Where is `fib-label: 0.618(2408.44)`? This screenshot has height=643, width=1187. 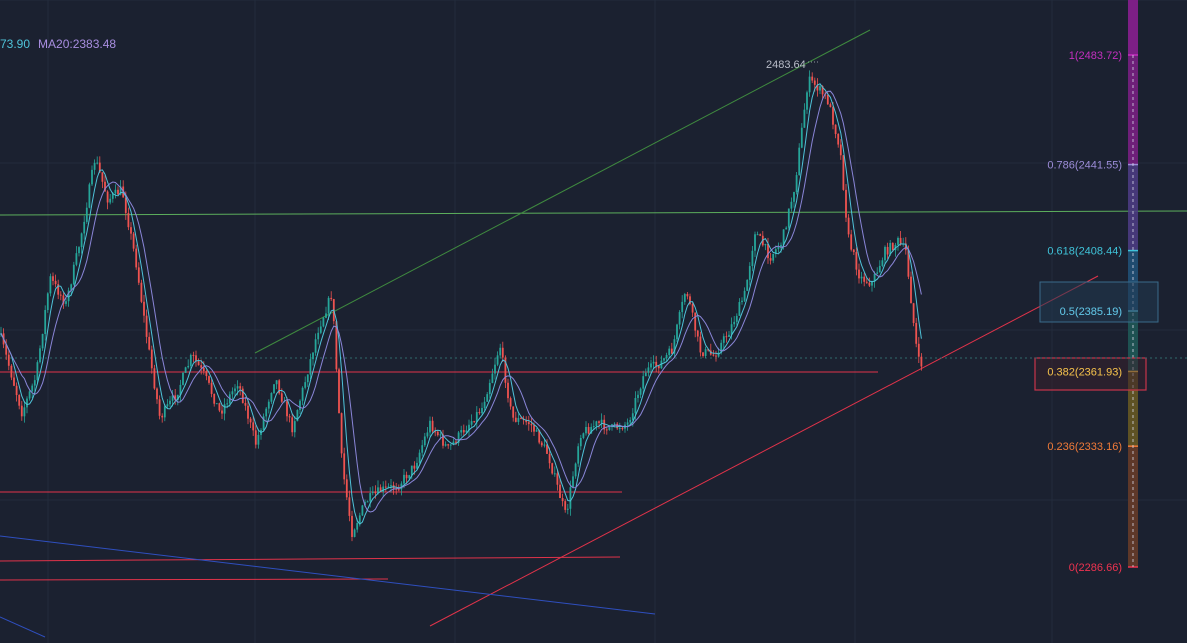 fib-label: 0.618(2408.44) is located at coordinates (1084, 252).